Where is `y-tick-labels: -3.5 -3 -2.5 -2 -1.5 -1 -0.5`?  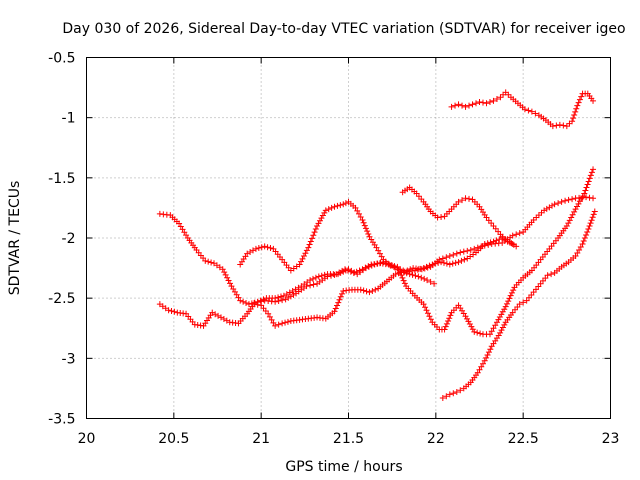 y-tick-labels: -3.5 -3 -2.5 -2 -1.5 -1 -0.5 is located at coordinates (61, 239).